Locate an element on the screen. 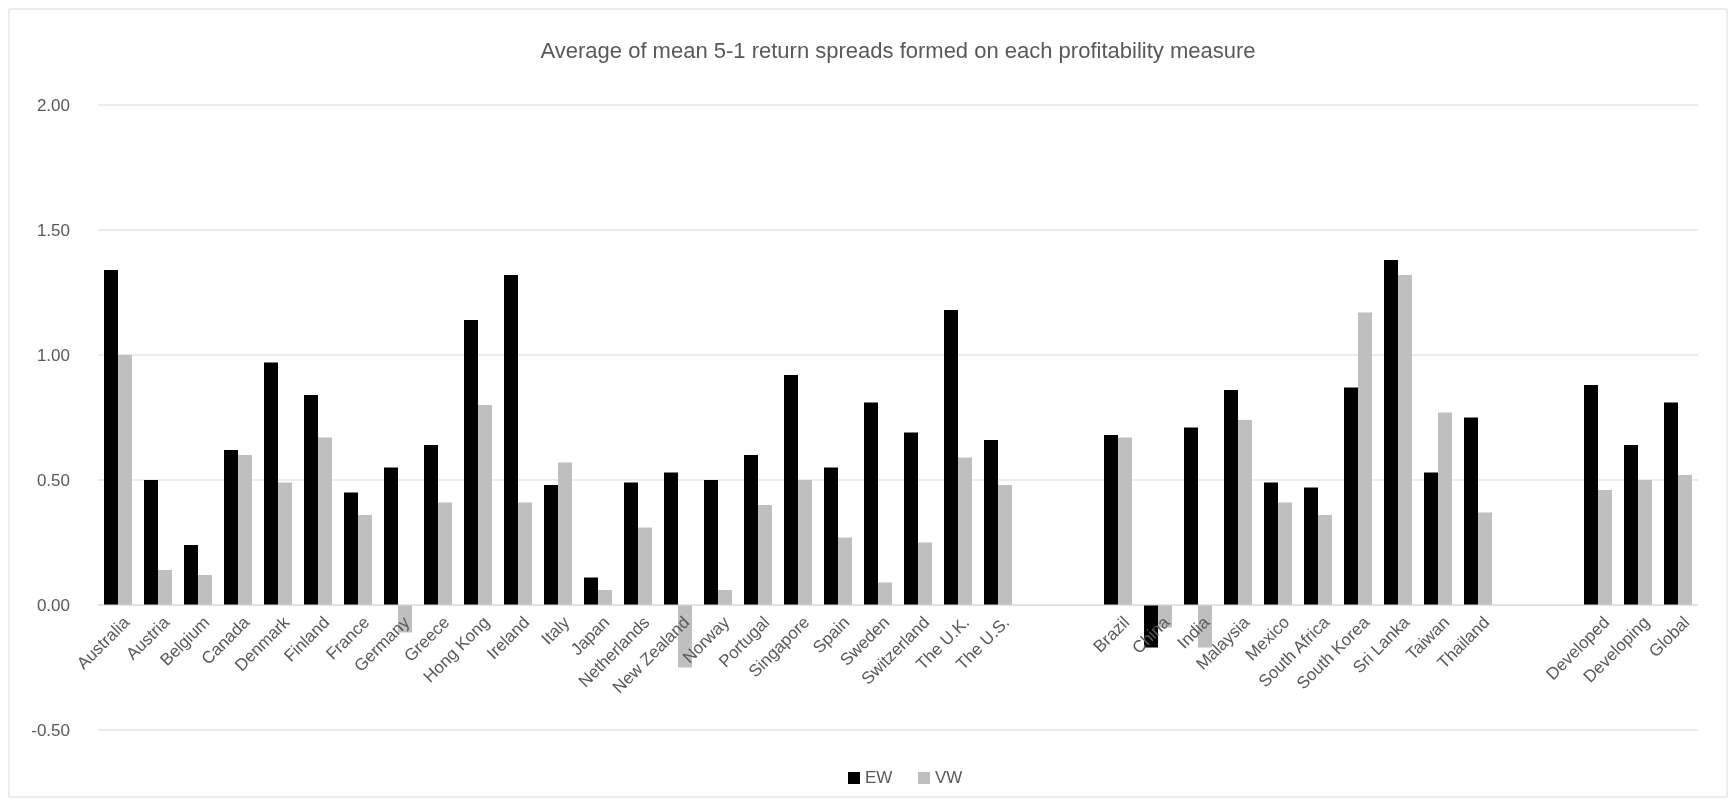 The width and height of the screenshot is (1736, 809). y-tick-label: 0.50 is located at coordinates (53, 480).